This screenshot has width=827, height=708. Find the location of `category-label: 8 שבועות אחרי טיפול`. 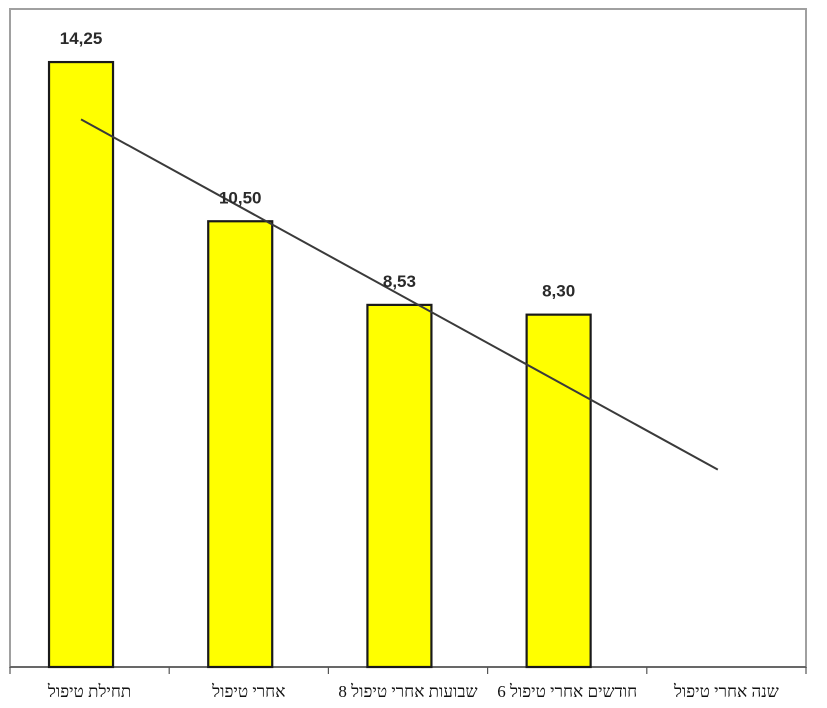

category-label: 8 שבועות אחרי טיפול is located at coordinates (407, 691).